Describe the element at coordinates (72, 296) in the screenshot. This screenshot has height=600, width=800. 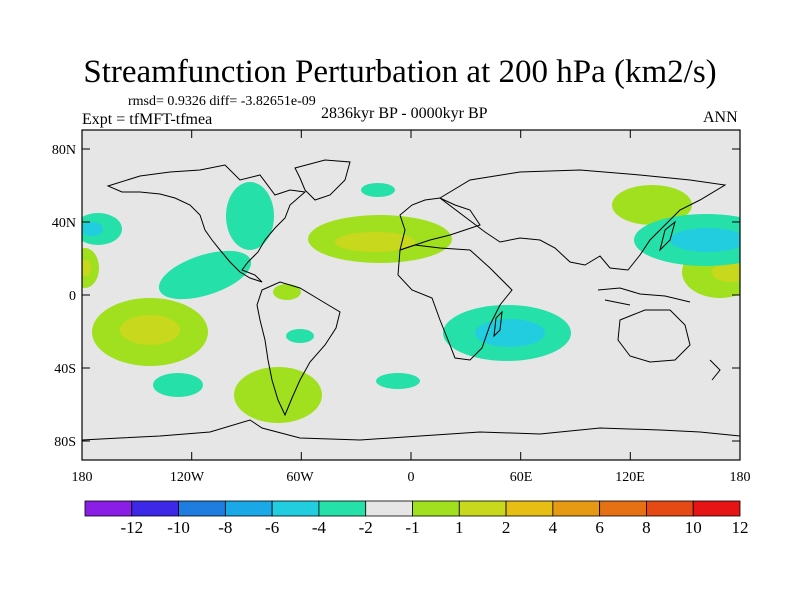
I see `lat-tick-label: 0` at that location.